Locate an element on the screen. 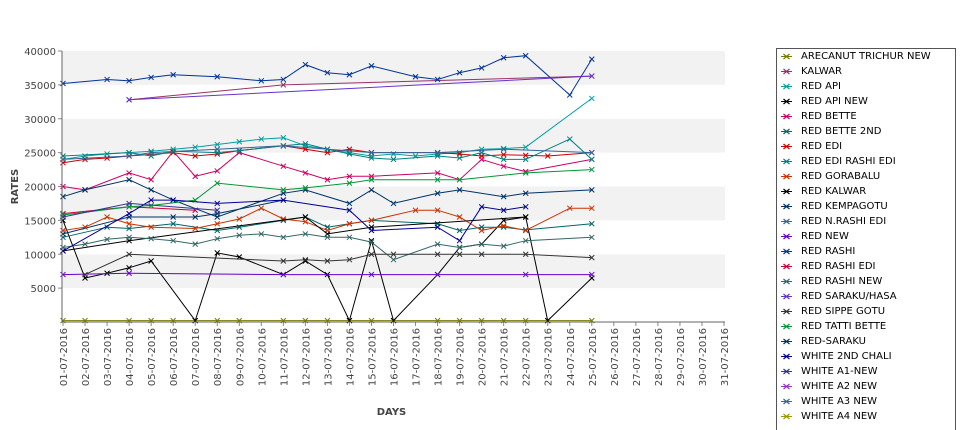 The image size is (975, 430). legend-label: RED SIPPE GOTU is located at coordinates (843, 311).